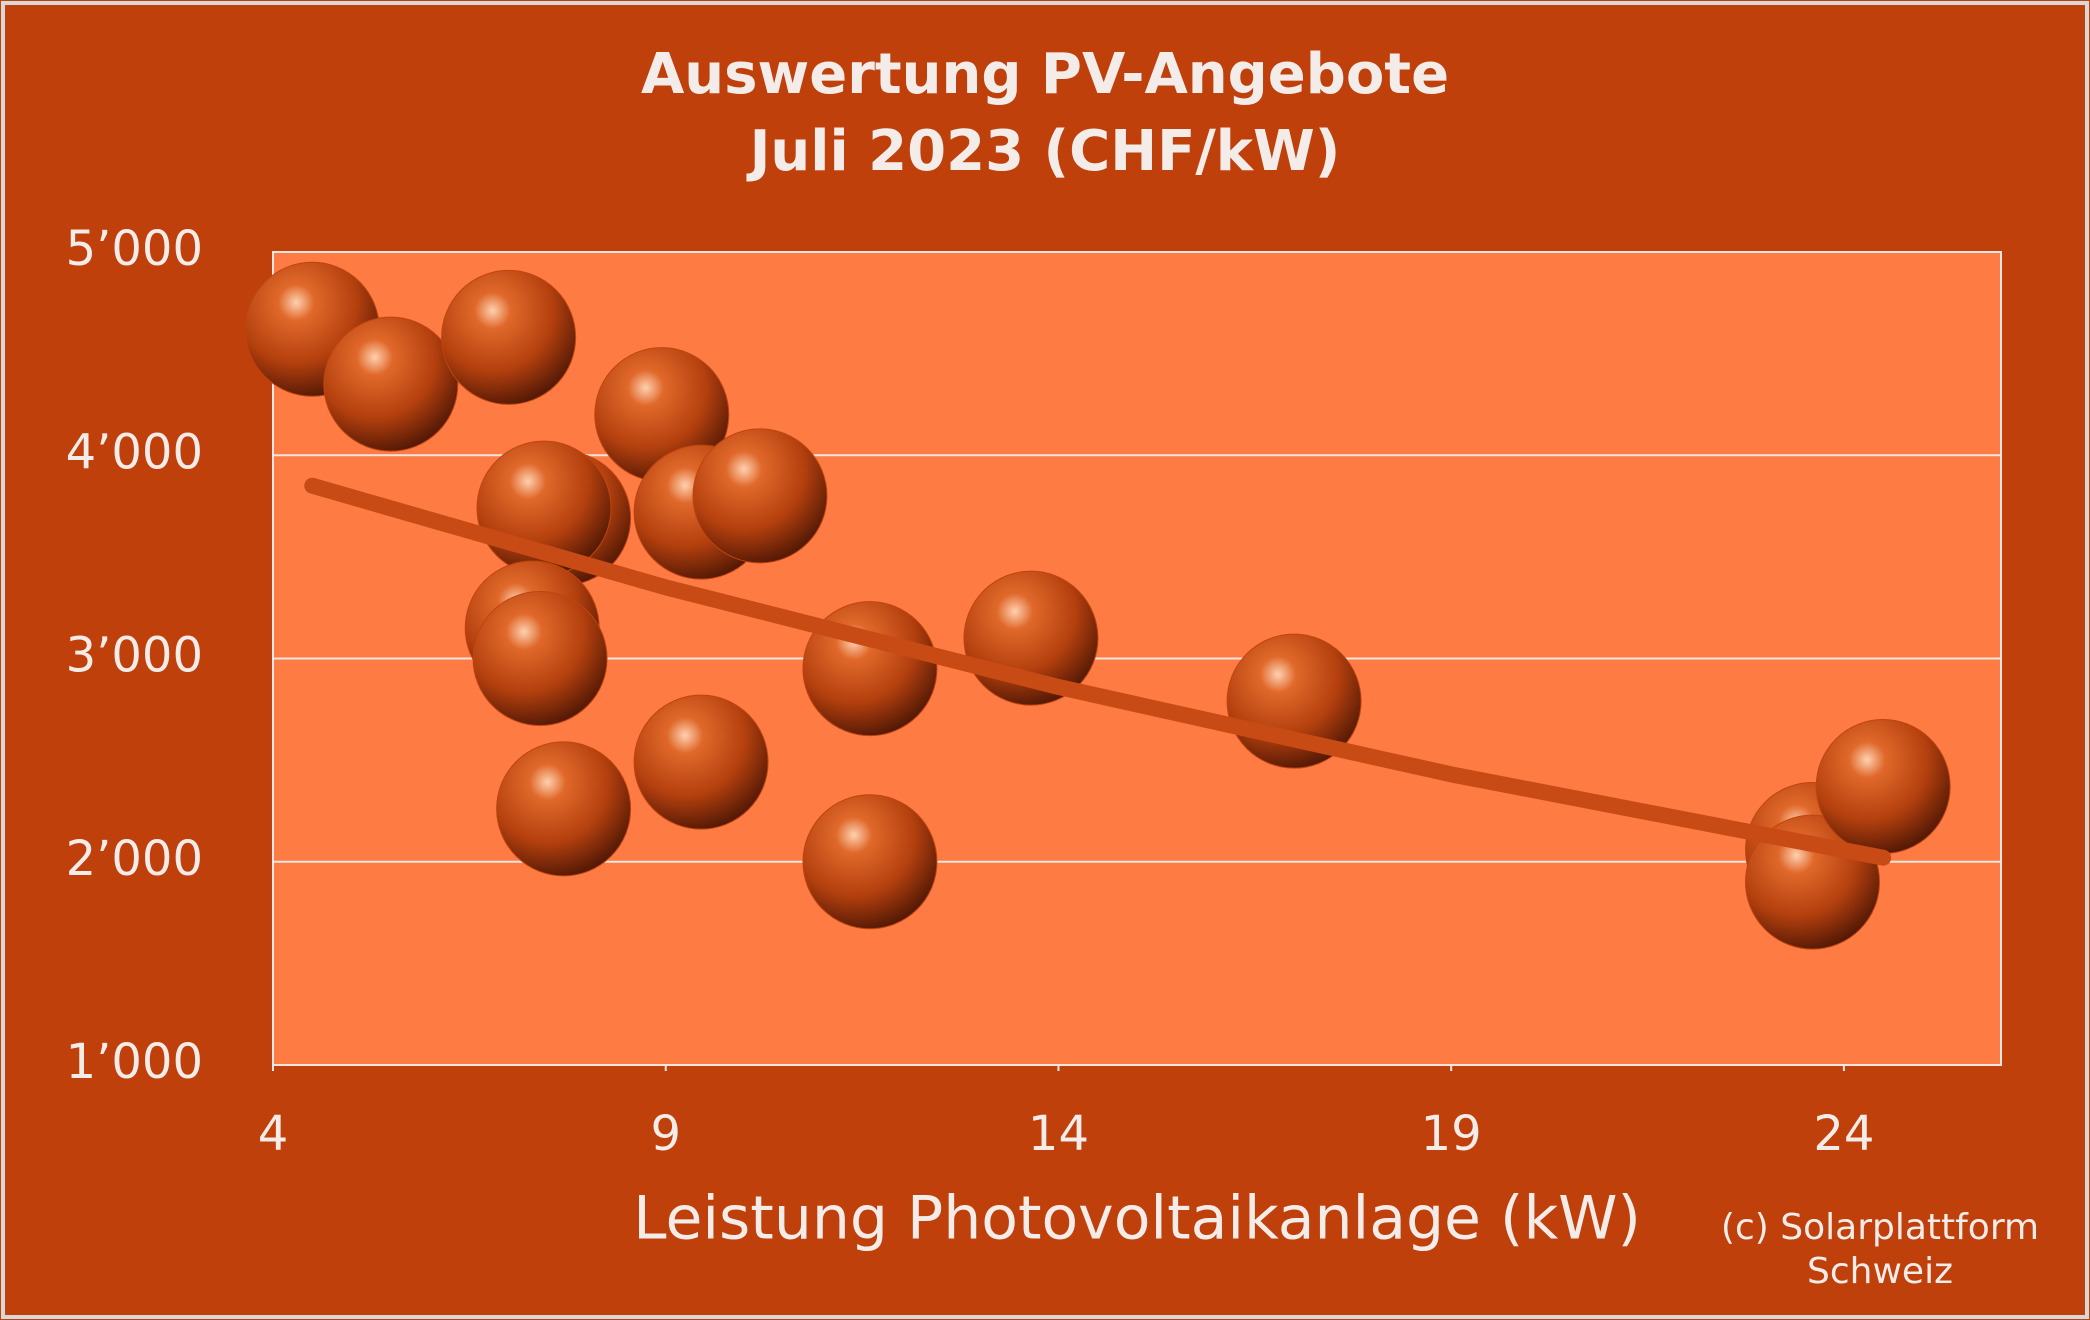 The image size is (2090, 1320). What do you see at coordinates (1137, 1219) in the screenshot?
I see `x-axis-label: Leistung Photovoltaikanlage (kW)` at bounding box center [1137, 1219].